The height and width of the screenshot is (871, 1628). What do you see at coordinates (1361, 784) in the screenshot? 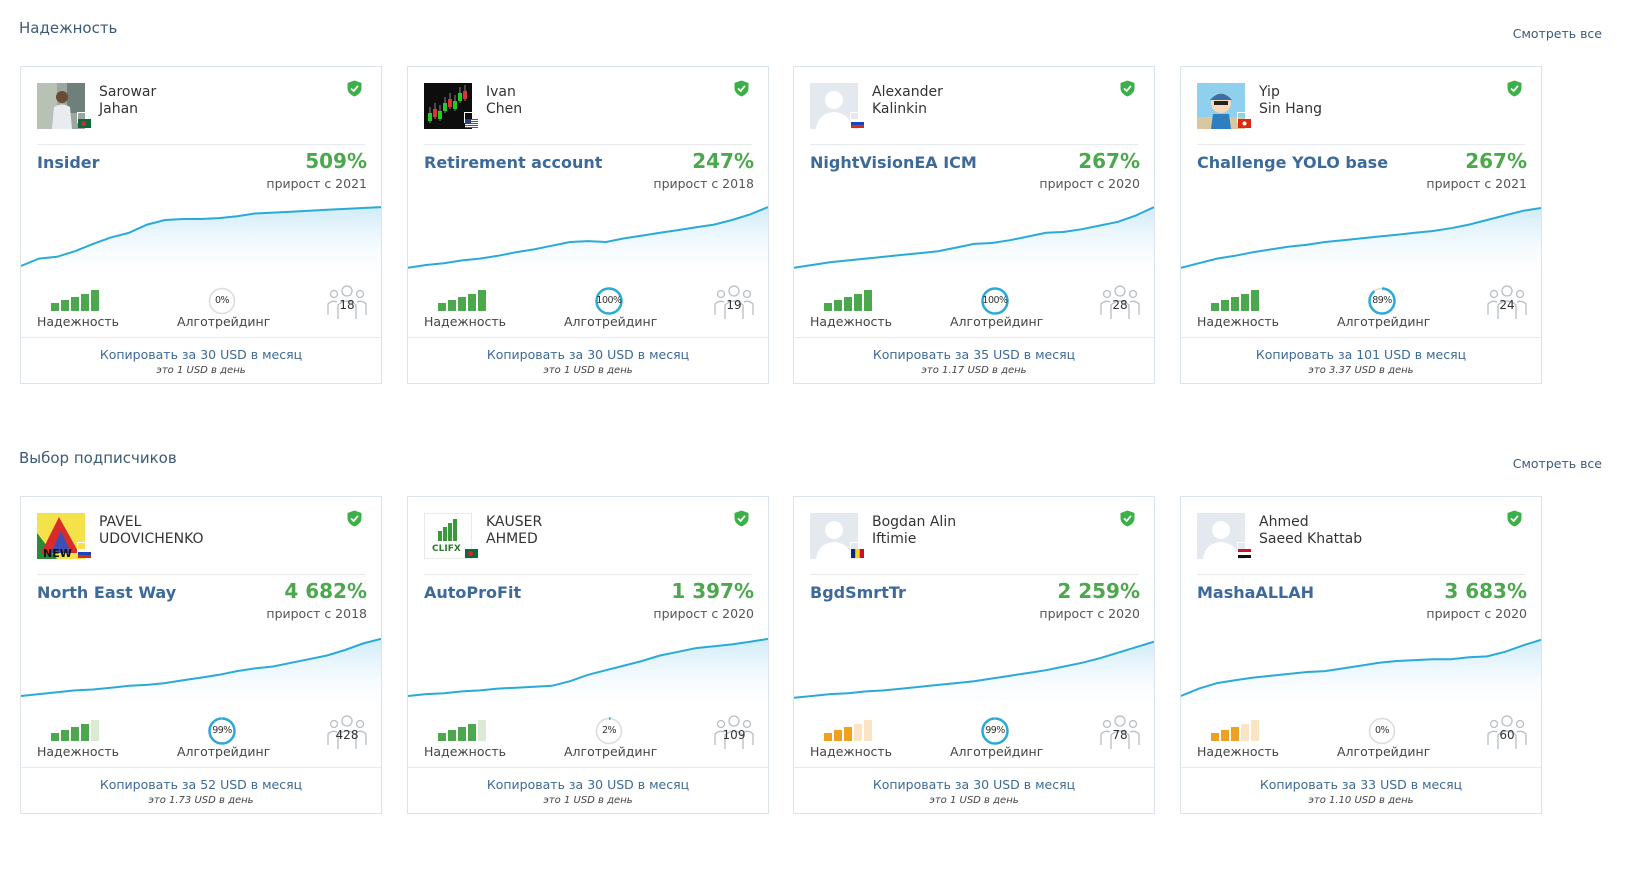
I see `copy-subscribe-link: Копировать за 33 USD в месяц` at bounding box center [1361, 784].